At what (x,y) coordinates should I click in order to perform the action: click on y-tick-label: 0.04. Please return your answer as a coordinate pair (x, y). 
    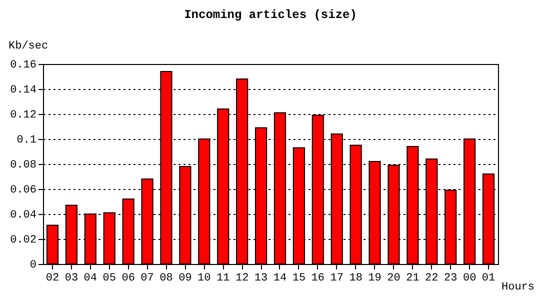
    Looking at the image, I should click on (23, 216).